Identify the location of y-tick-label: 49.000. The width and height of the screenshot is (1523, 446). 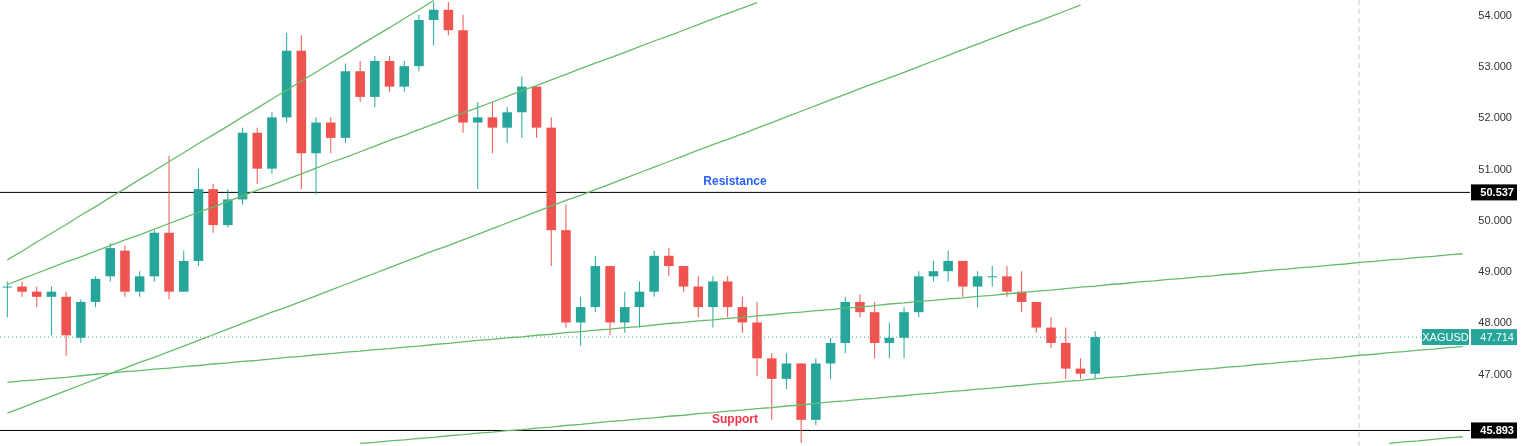
(1495, 271).